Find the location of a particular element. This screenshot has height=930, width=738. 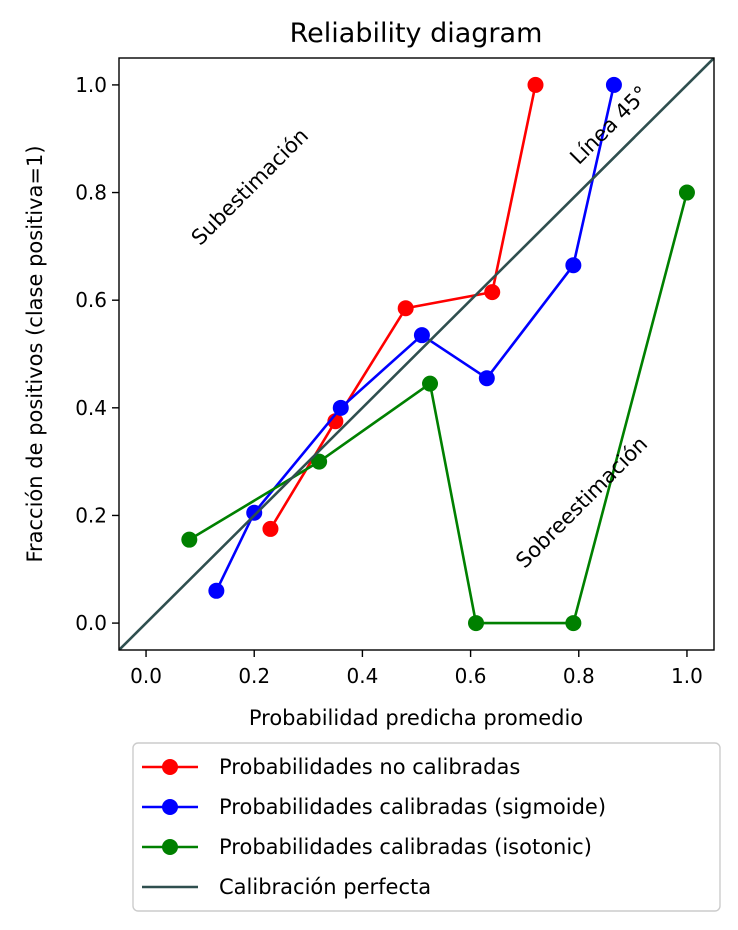

y-tick-label: 0.6 is located at coordinates (91, 300).